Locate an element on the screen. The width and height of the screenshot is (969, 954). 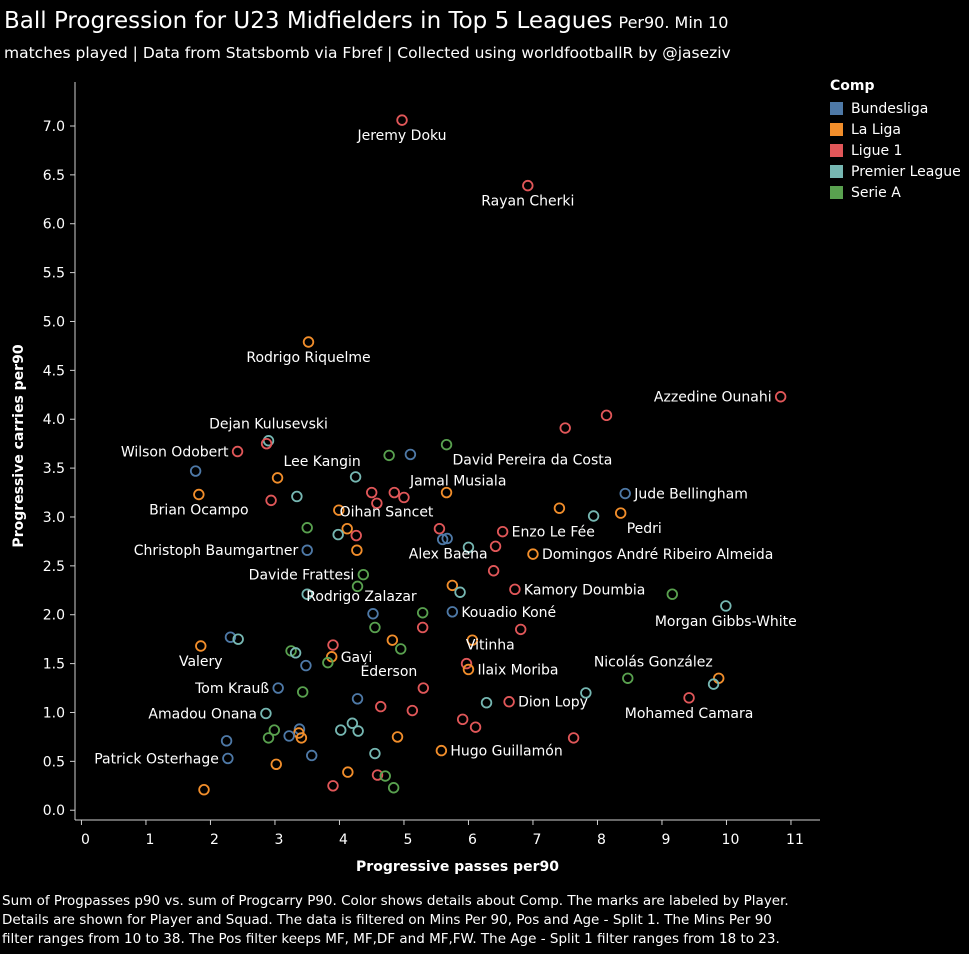
point-label: Dejan Kulusevski is located at coordinates (268, 425).